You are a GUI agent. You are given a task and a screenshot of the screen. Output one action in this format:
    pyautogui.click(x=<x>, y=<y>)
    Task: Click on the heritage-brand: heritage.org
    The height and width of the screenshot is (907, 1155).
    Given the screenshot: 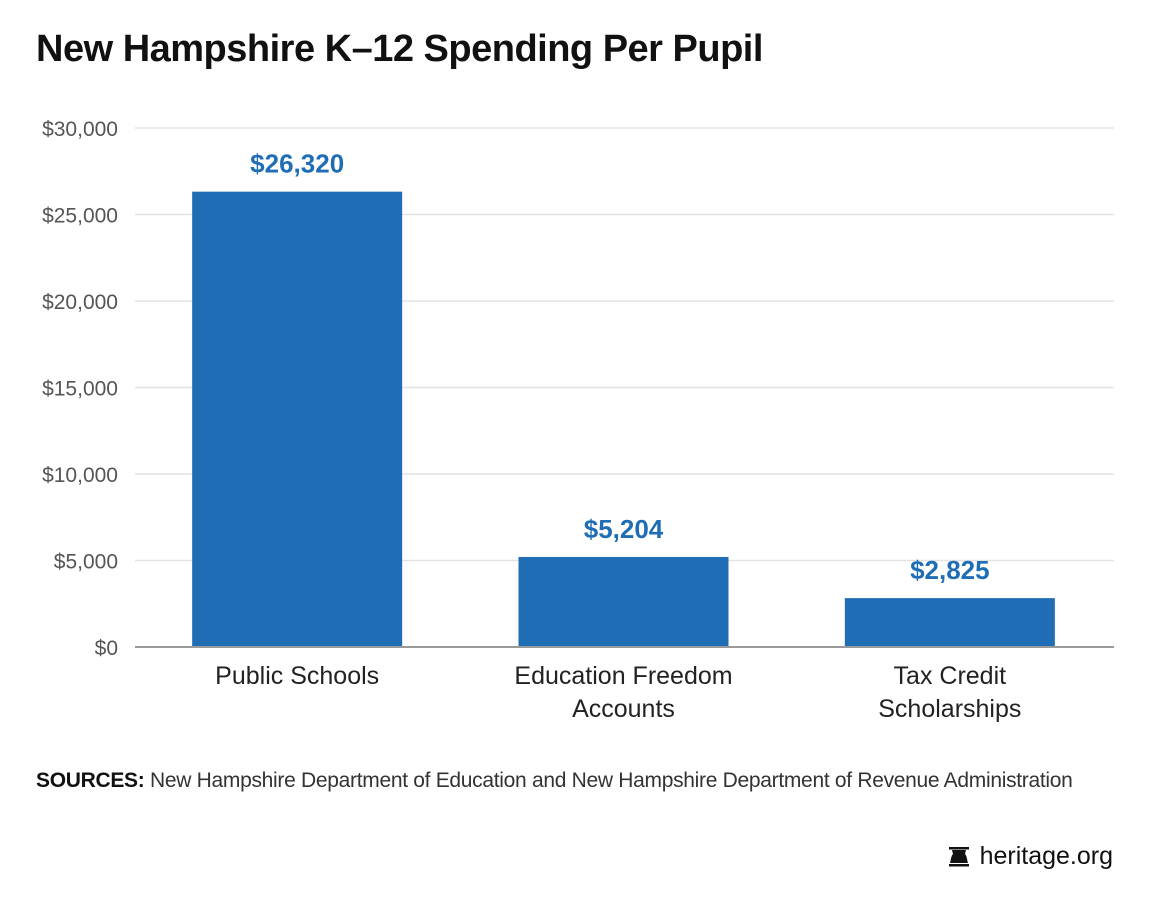 What is the action you would take?
    pyautogui.click(x=1030, y=856)
    